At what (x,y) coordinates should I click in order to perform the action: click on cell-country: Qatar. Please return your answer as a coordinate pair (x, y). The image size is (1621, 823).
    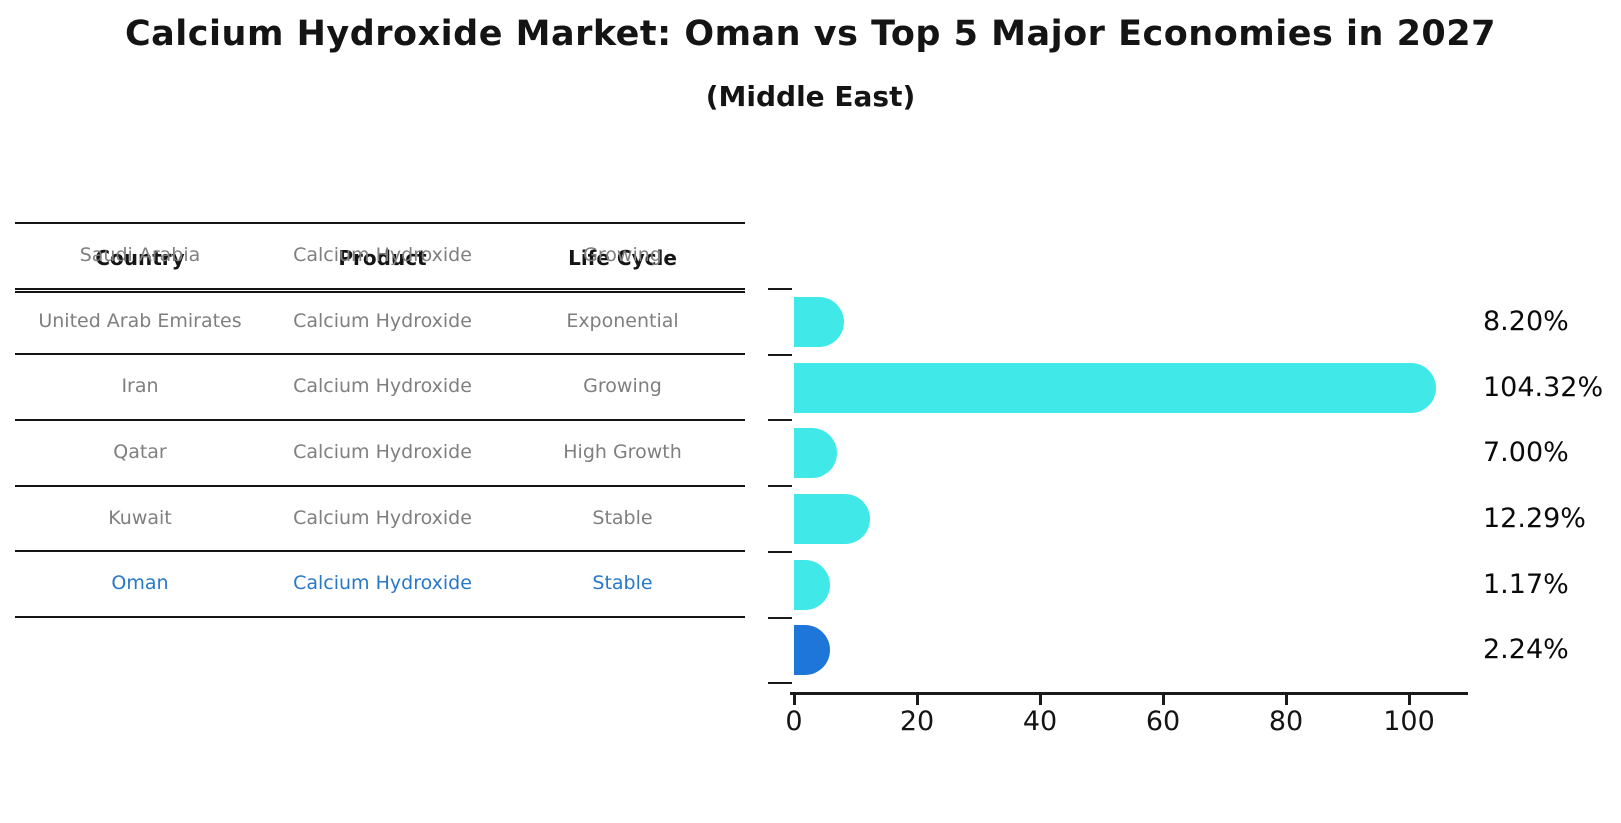
    Looking at the image, I should click on (140, 451).